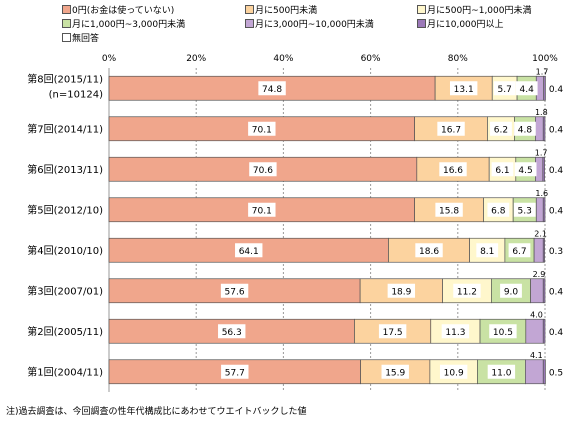 Image resolution: width=573 pixels, height=426 pixels. I want to click on category-label: 第4回(2010/10), so click(65, 250).